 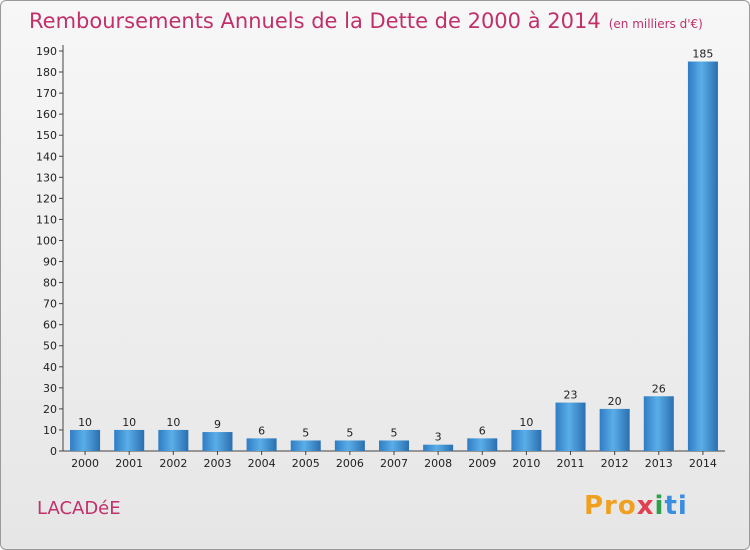 What do you see at coordinates (46, 135) in the screenshot?
I see `y-tick-label: 150` at bounding box center [46, 135].